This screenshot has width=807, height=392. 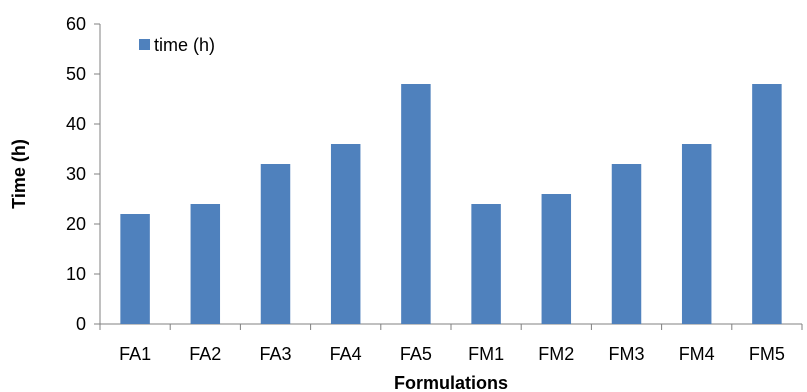 I want to click on bar-fa4, so click(x=345, y=234).